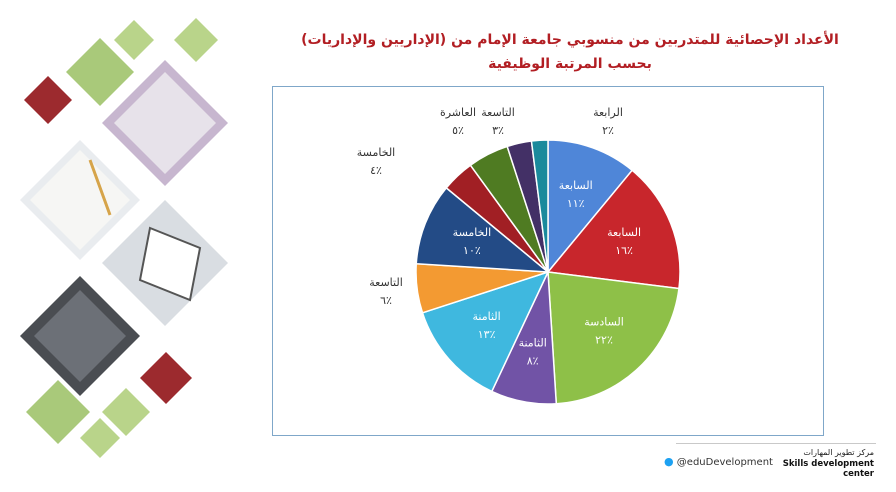 The height and width of the screenshot is (492, 896). I want to click on center-name-english: Skills development center, so click(828, 469).